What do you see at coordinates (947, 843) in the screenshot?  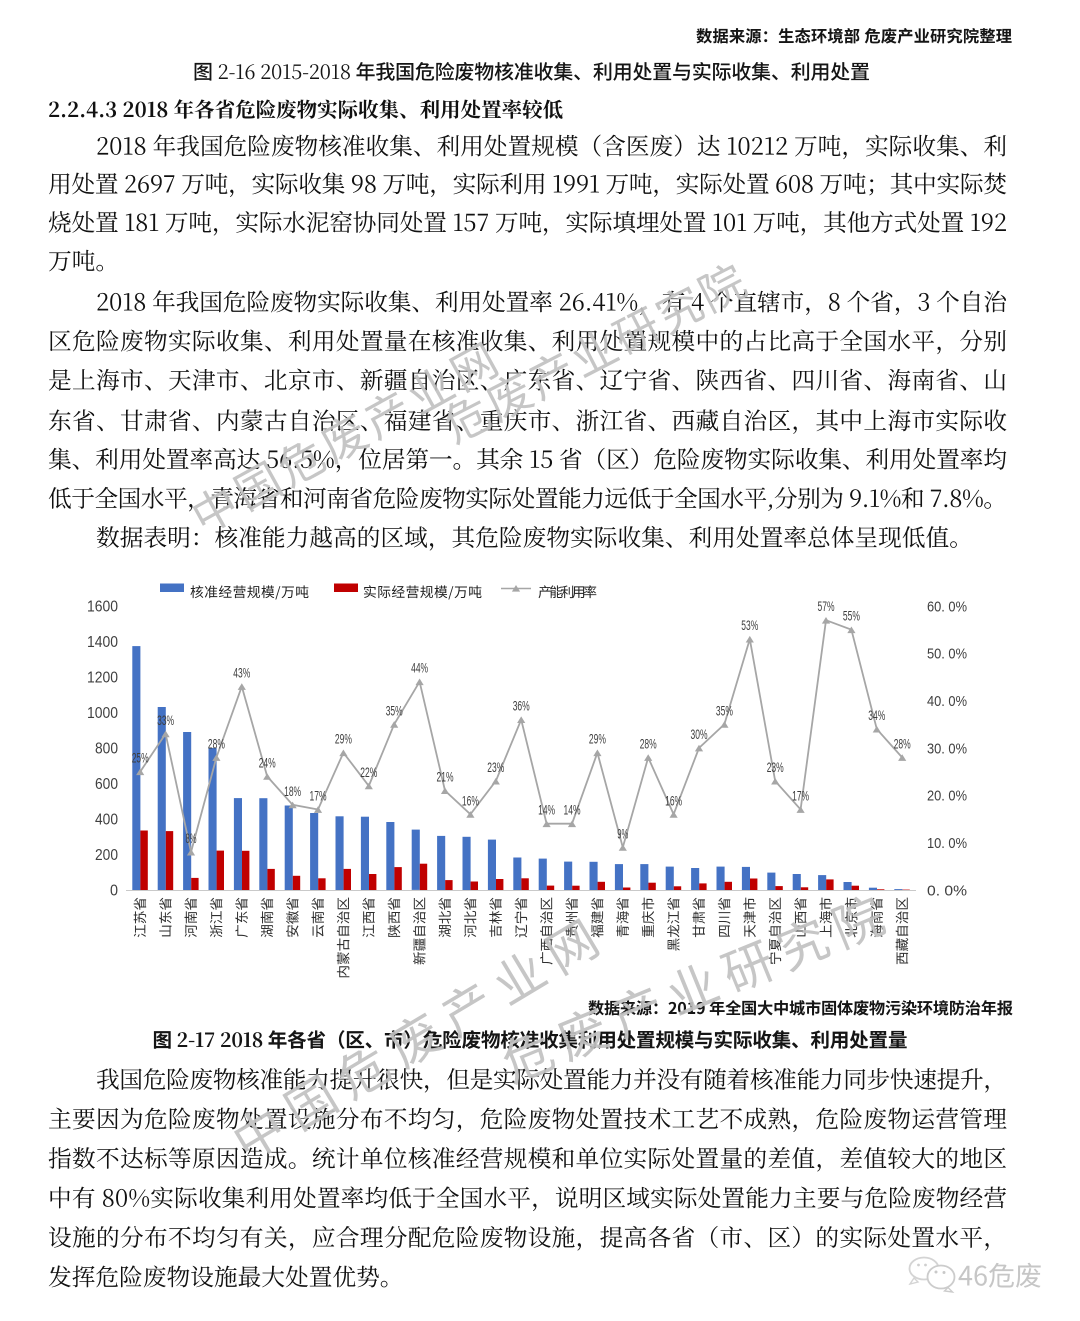 I see `svg-text: 10. 0%` at bounding box center [947, 843].